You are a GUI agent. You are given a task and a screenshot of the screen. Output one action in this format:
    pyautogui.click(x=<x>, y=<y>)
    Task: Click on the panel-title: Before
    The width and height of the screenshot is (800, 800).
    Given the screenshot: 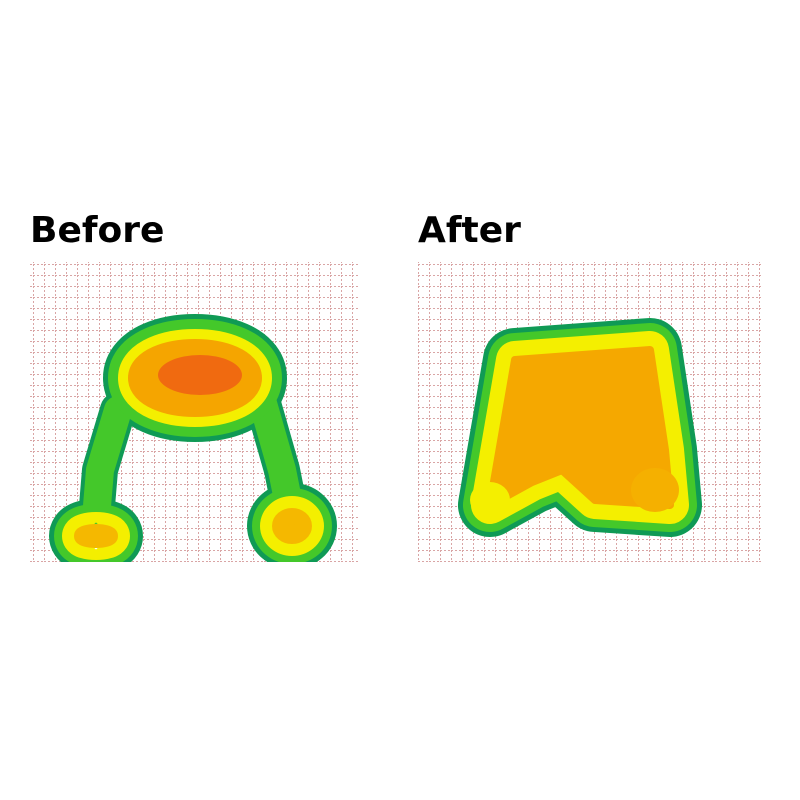 What is the action you would take?
    pyautogui.click(x=97, y=230)
    